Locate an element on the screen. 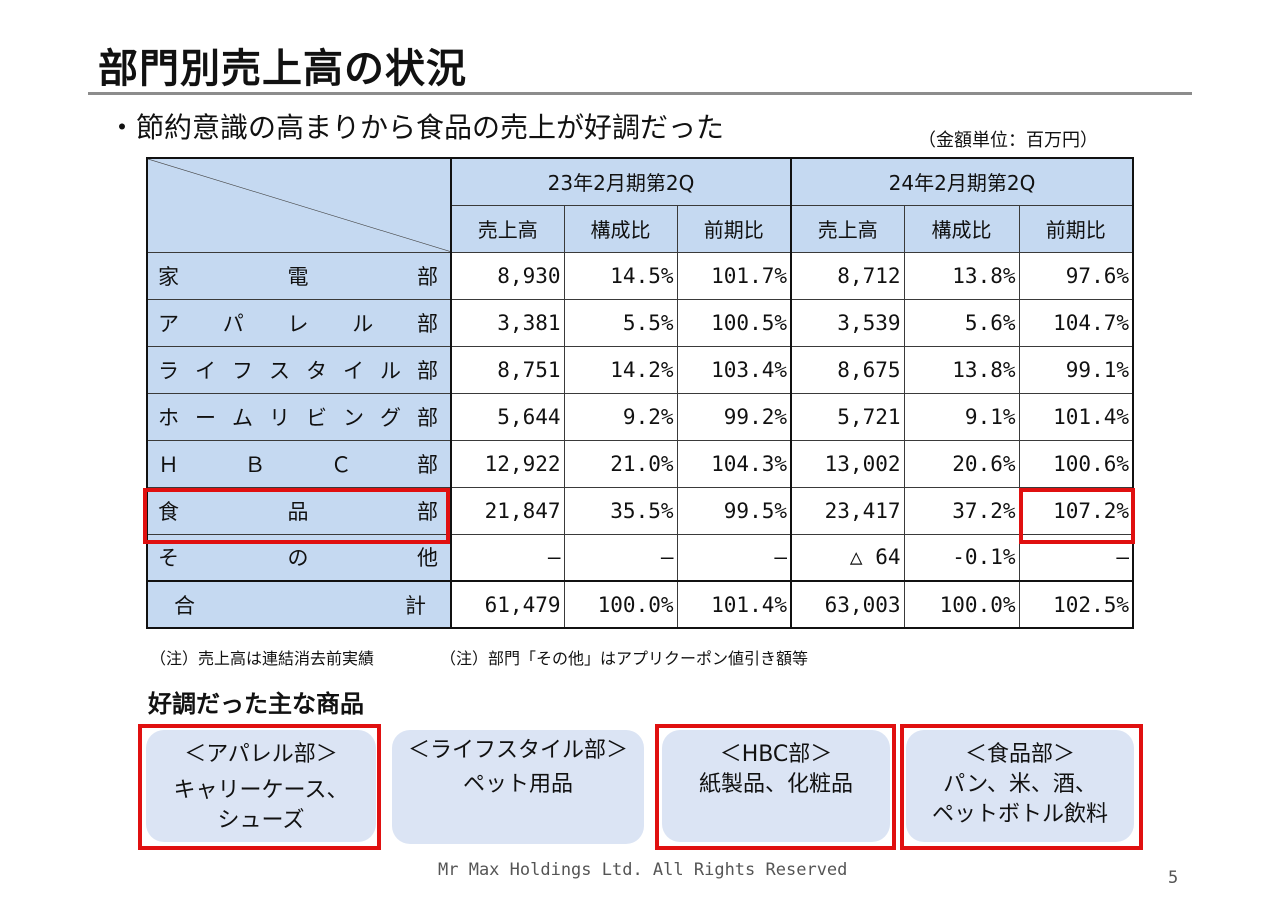  period-header-fy23: 23年2月期第2Q is located at coordinates (621, 181).